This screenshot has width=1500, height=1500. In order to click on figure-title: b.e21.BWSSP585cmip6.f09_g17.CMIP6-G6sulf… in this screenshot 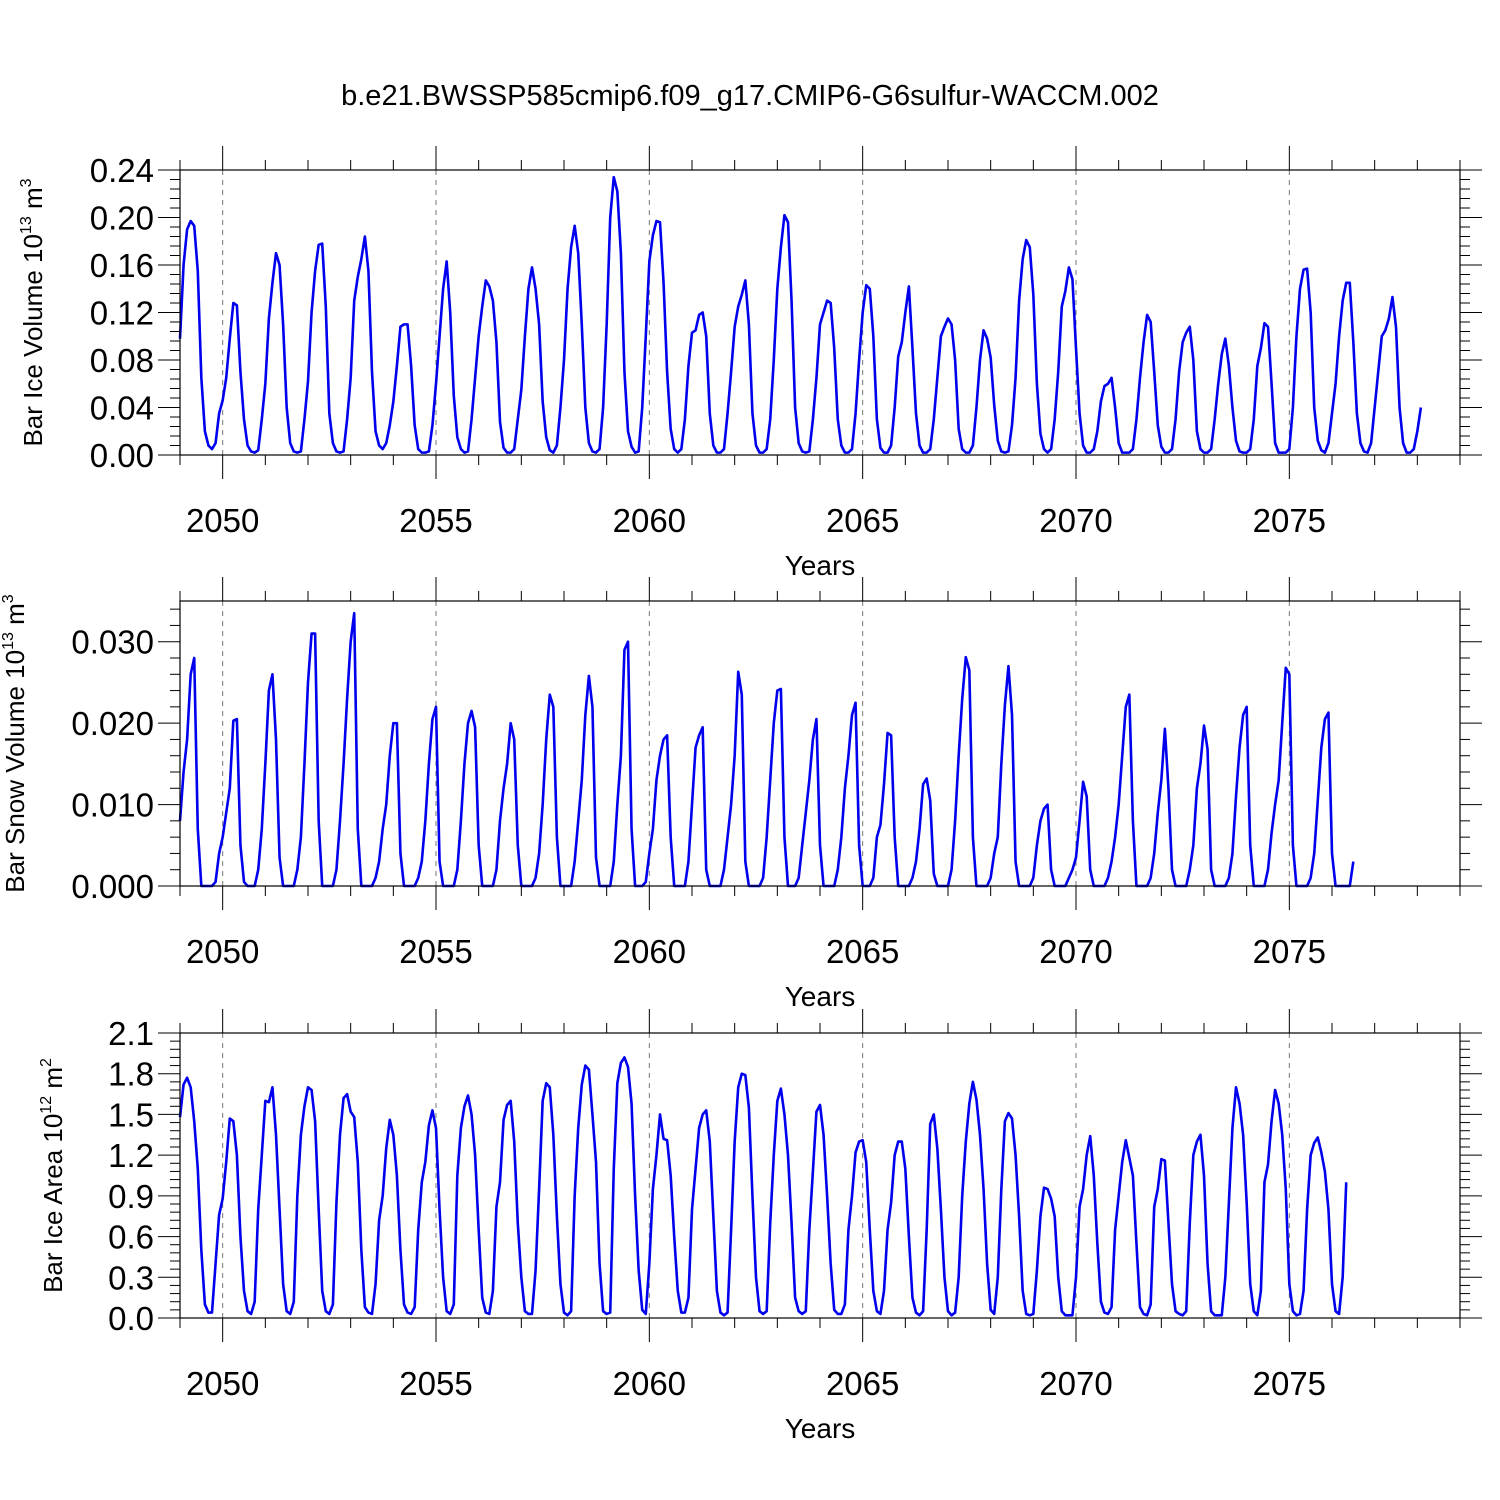, I will do `click(750, 96)`.